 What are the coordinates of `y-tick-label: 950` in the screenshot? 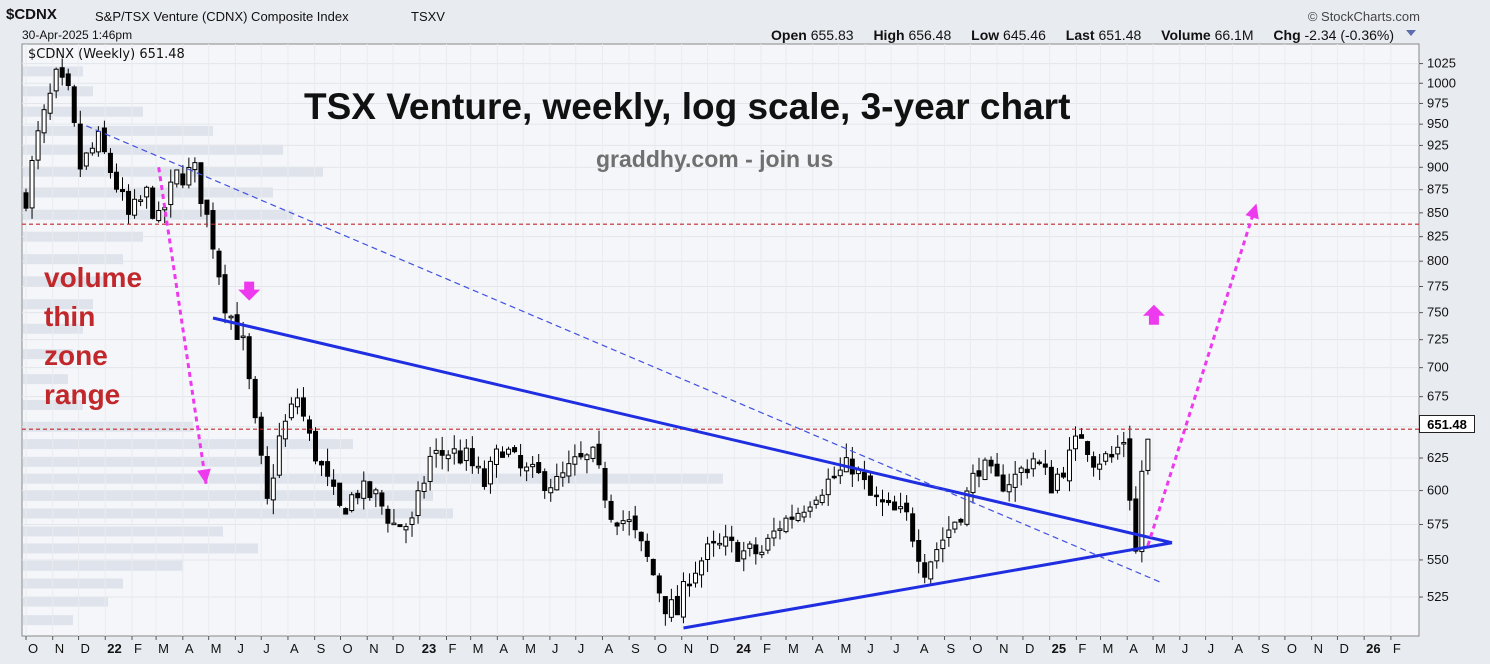 It's located at (1438, 123).